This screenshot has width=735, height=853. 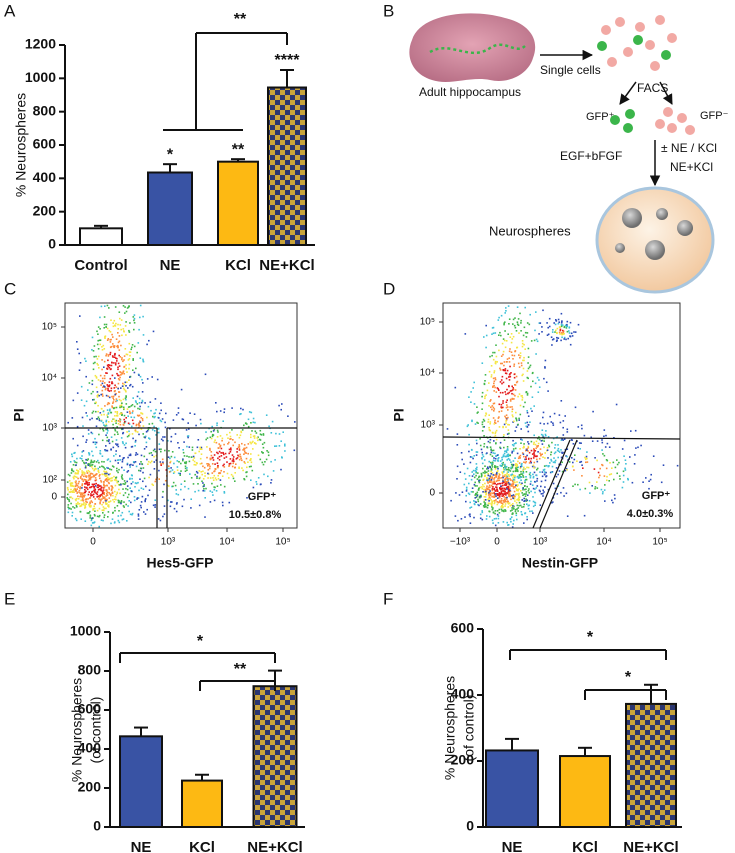 What do you see at coordinates (620, 22) in the screenshot?
I see `cell` at bounding box center [620, 22].